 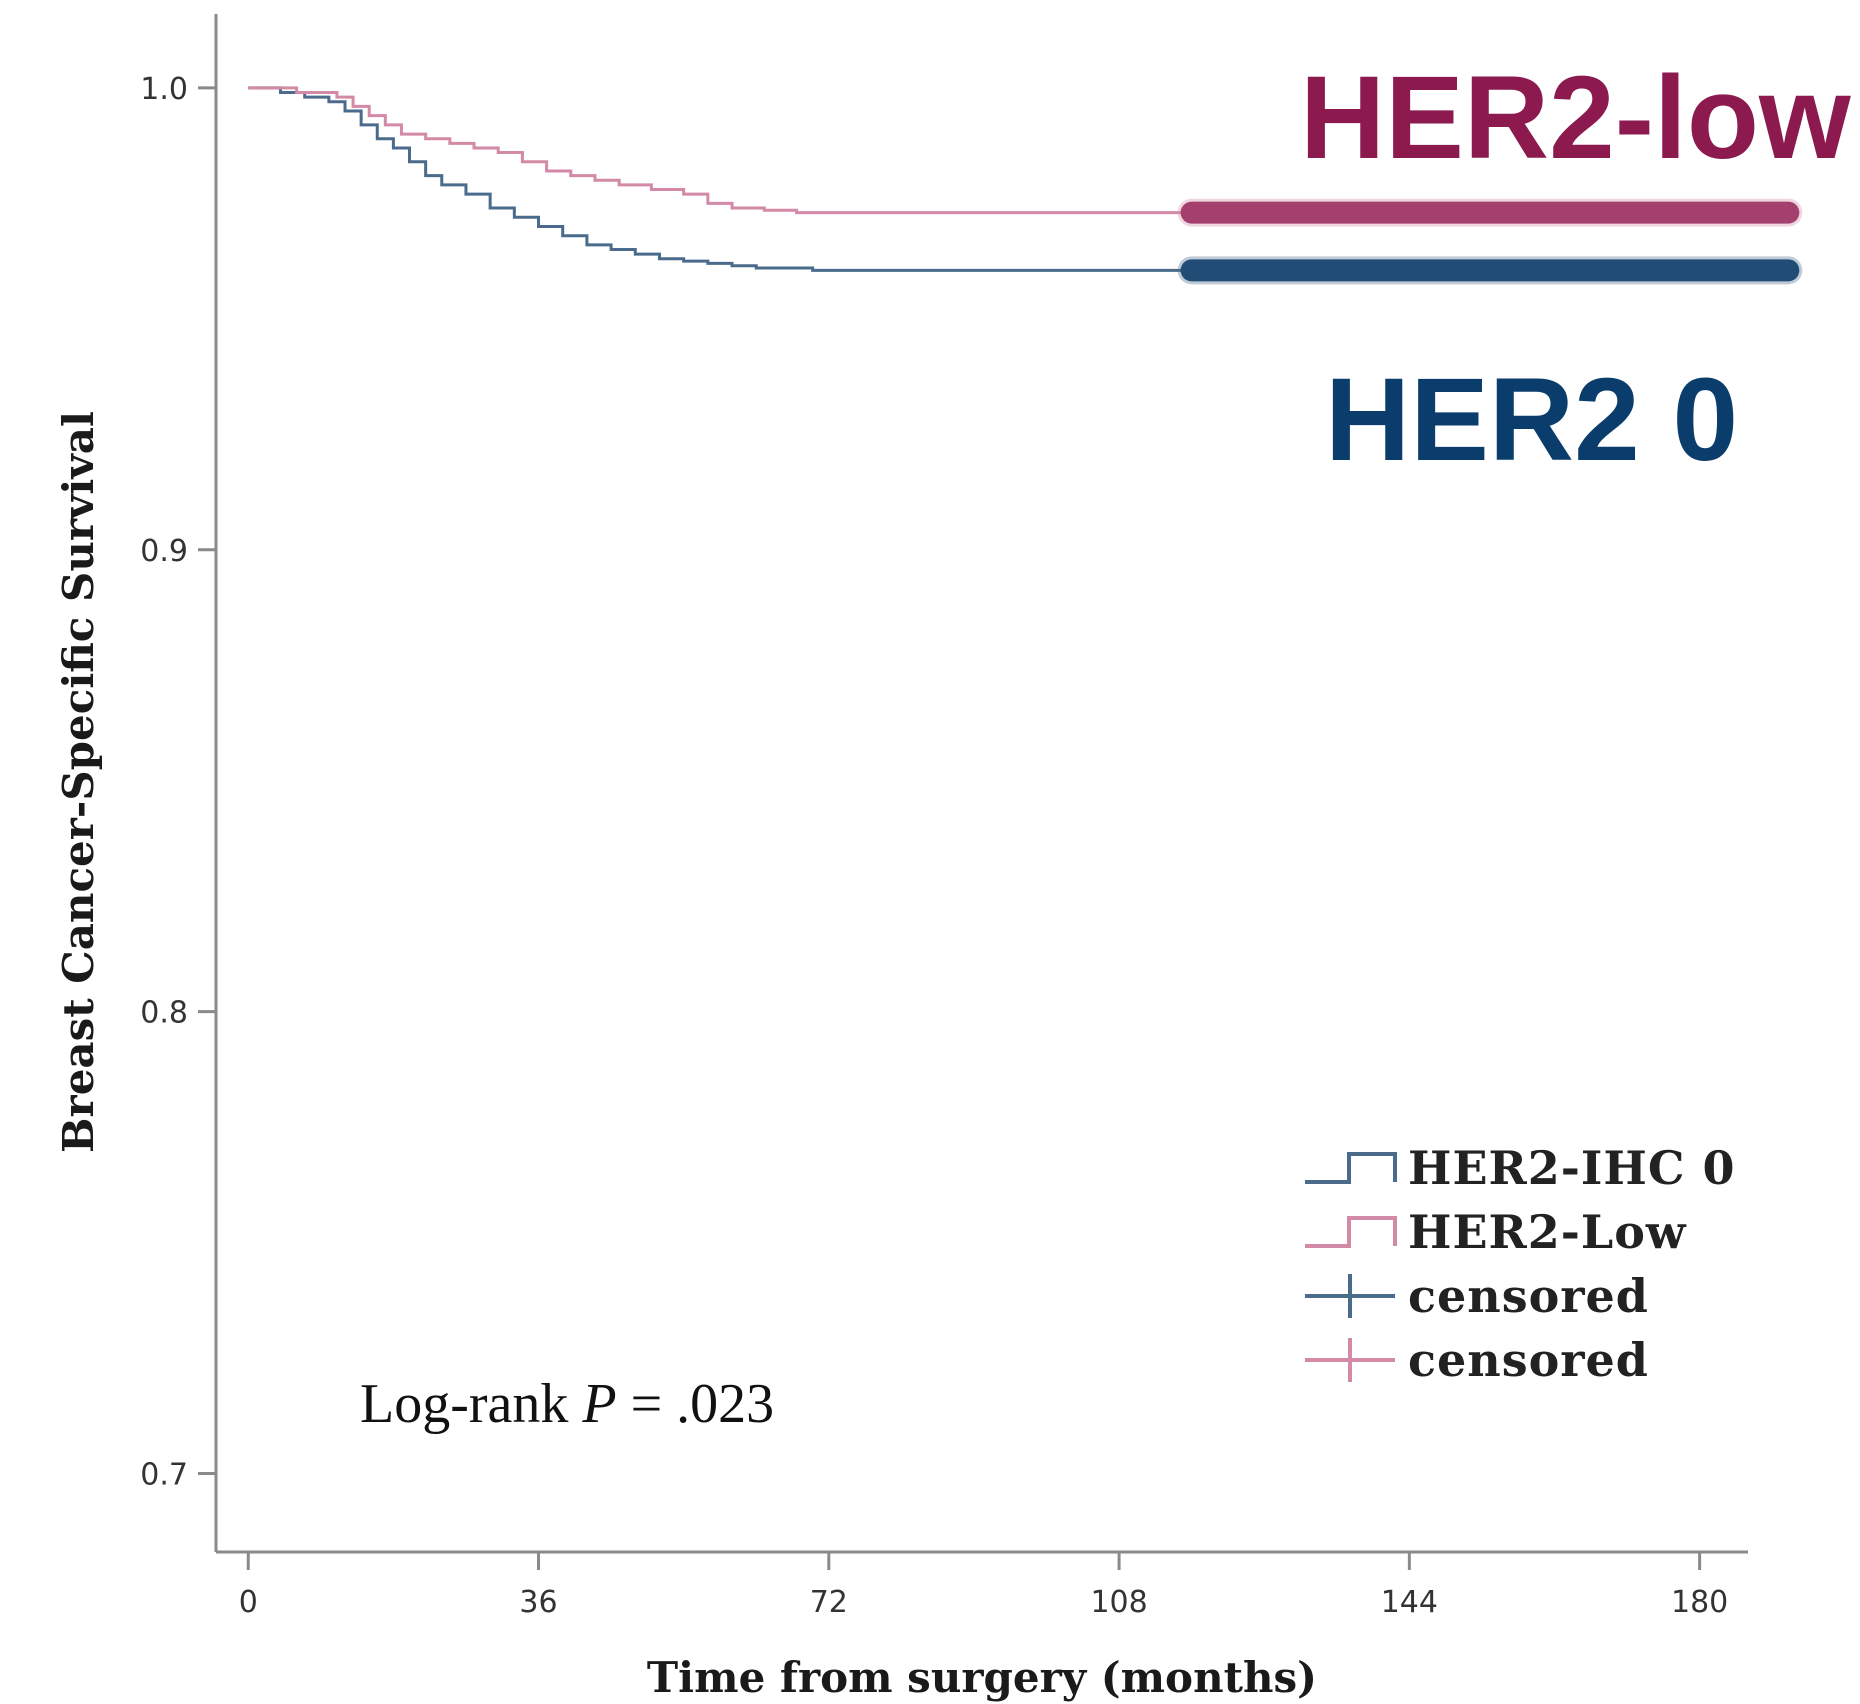 I want to click on x-tick-label: 72, so click(x=829, y=1602).